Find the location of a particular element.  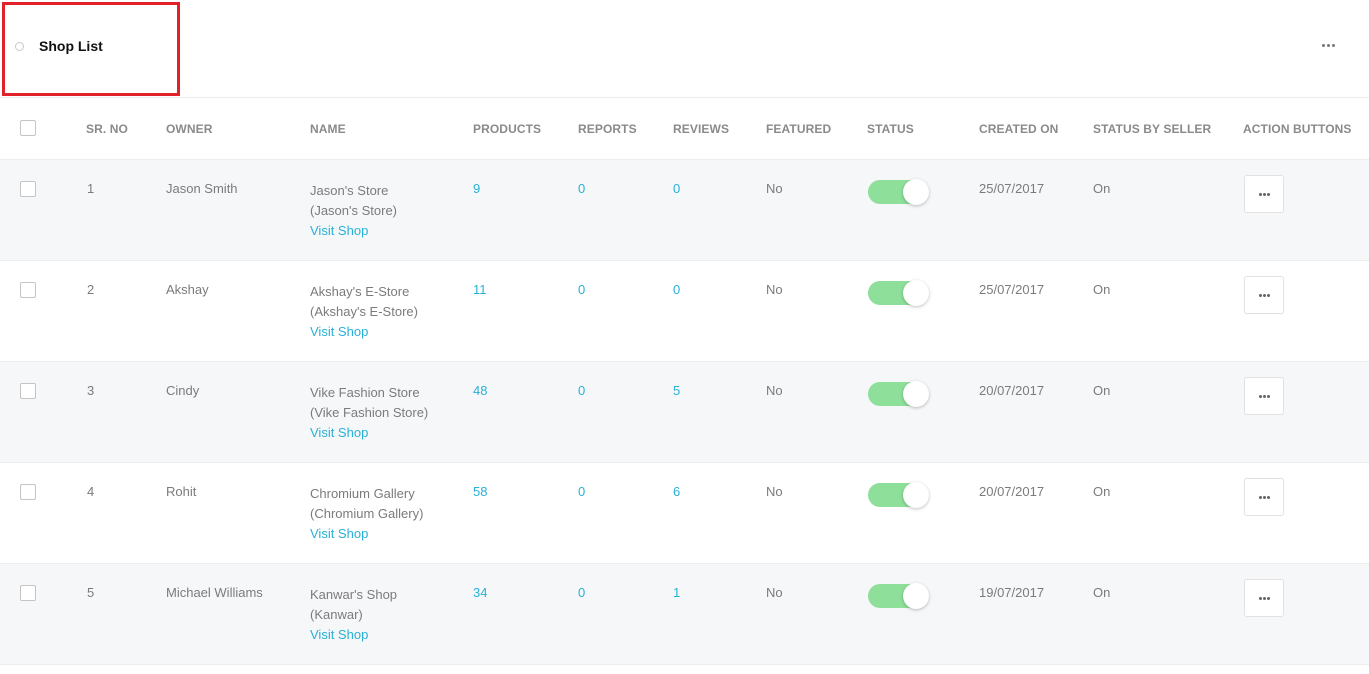

sr-no-cell: 2 is located at coordinates (91, 289).